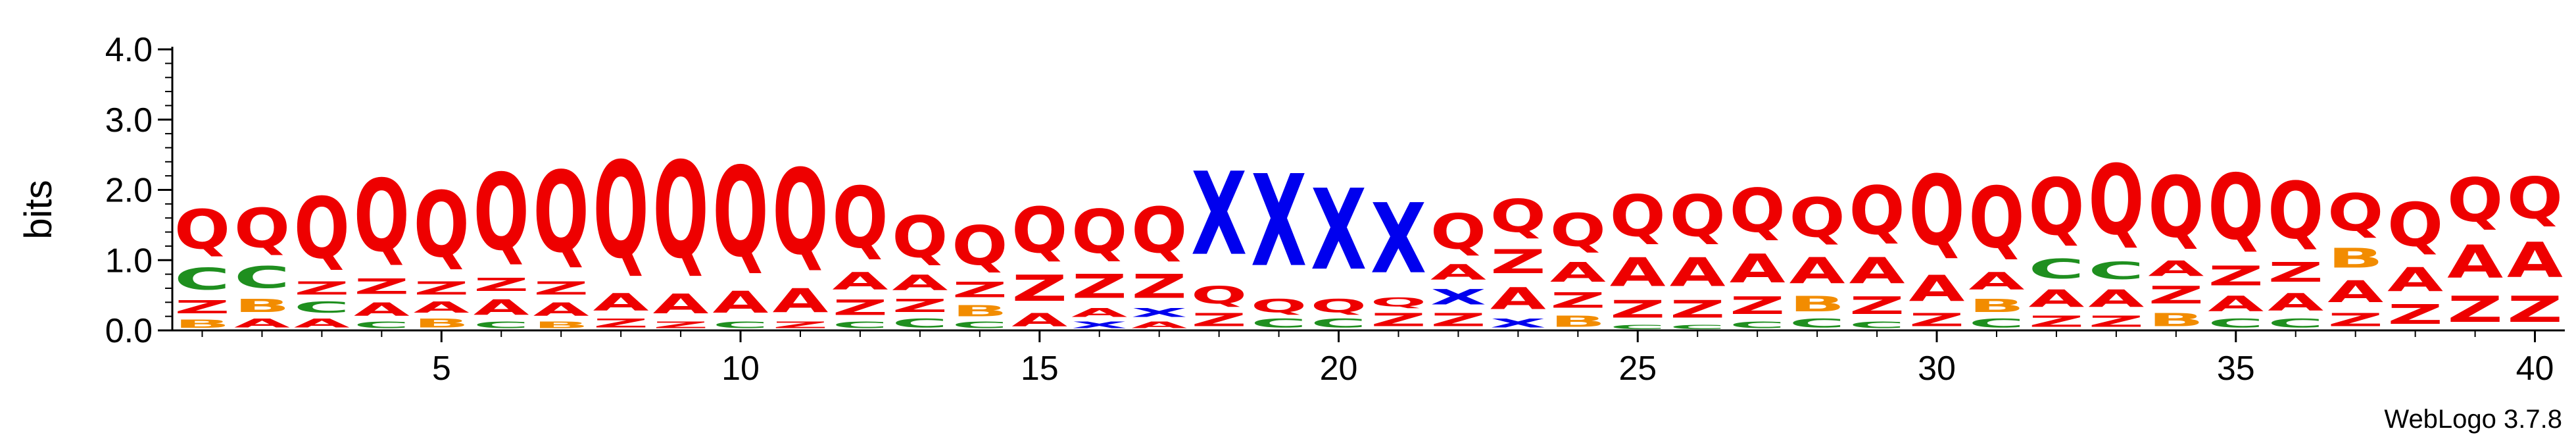 The height and width of the screenshot is (439, 2576). I want to click on x-tick-label: 30, so click(1937, 368).